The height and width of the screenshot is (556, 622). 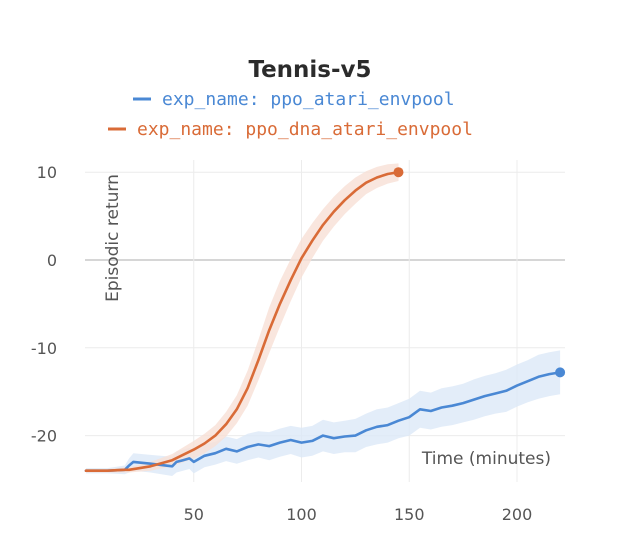 I want to click on x-tick-label: 50, so click(x=194, y=514).